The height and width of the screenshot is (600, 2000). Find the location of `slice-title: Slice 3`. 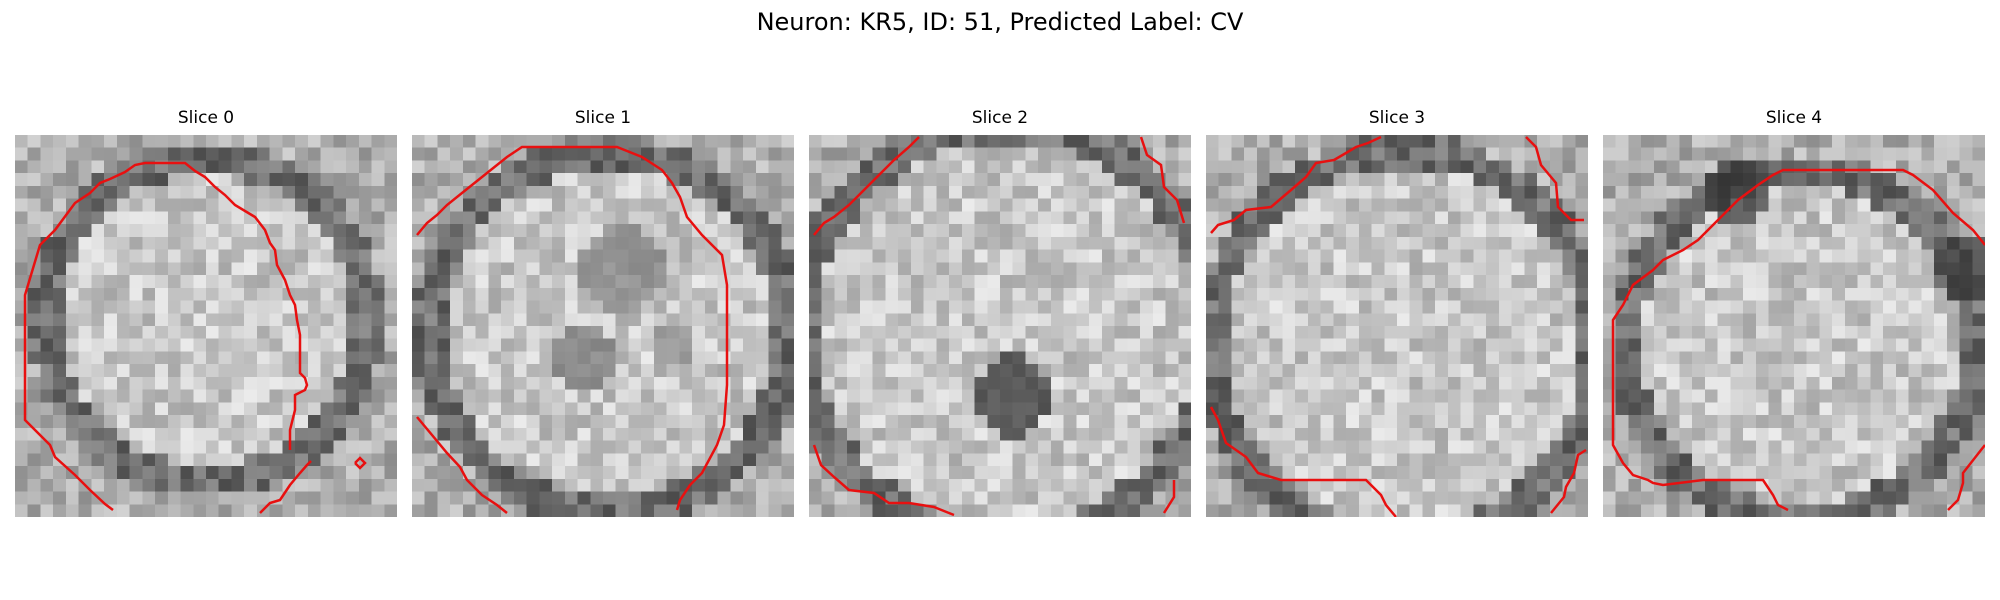

slice-title: Slice 3 is located at coordinates (1397, 118).